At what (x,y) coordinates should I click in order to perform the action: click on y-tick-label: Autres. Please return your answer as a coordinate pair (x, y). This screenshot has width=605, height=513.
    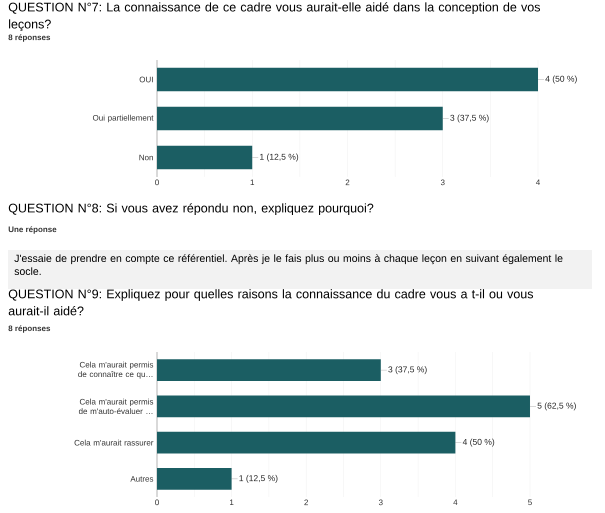
    Looking at the image, I should click on (142, 479).